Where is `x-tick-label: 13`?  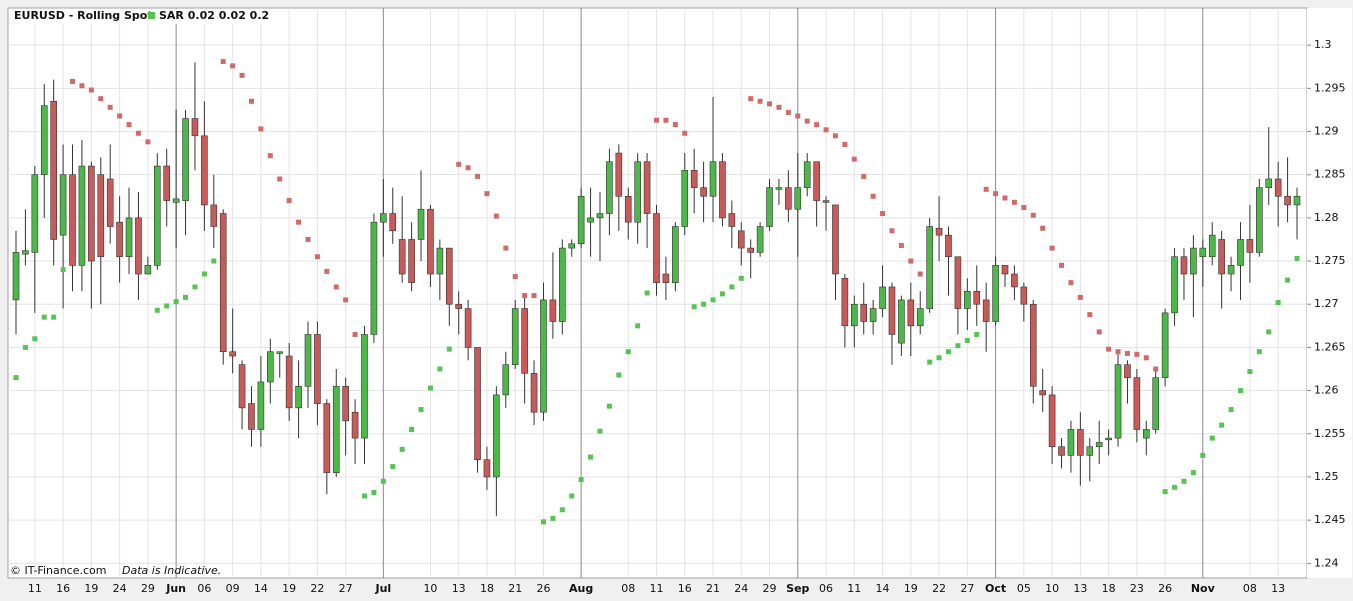
x-tick-label: 13 is located at coordinates (459, 588).